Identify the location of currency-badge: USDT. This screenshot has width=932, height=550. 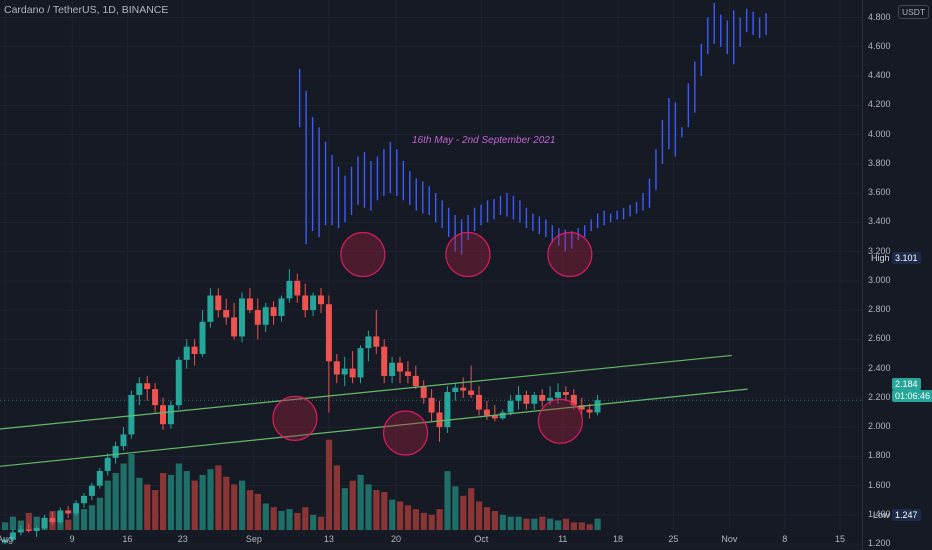
(914, 12).